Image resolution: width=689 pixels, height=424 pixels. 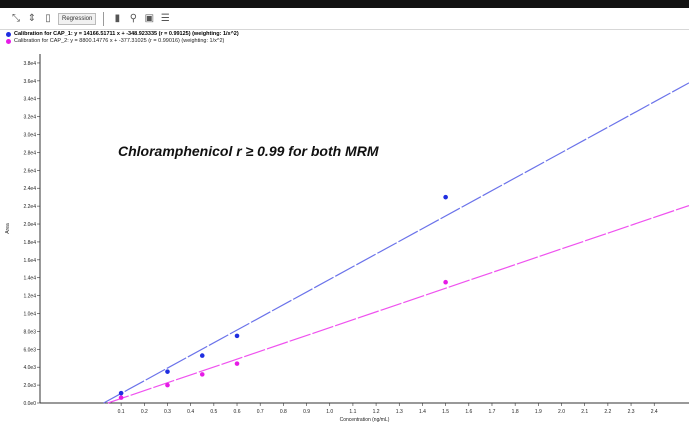 I want to click on toolbar-divider, so click(x=104, y=18).